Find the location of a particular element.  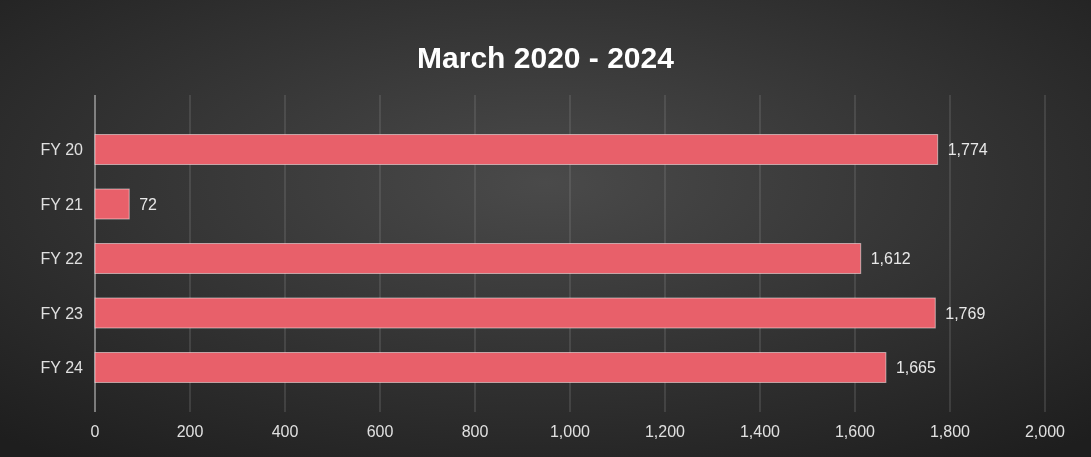

y-tick-label: FY 24 is located at coordinates (62, 368).